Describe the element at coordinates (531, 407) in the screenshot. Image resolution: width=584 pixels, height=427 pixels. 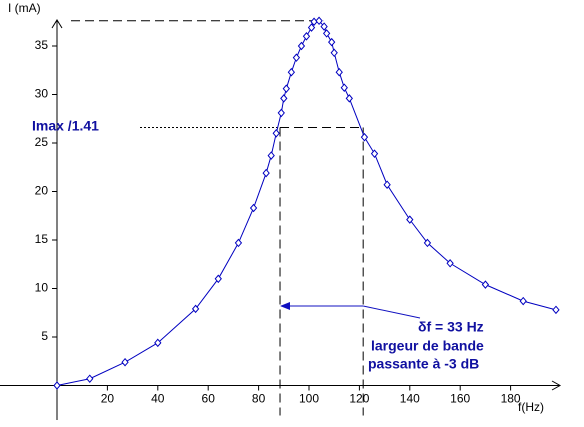
I see `x-axis-label: f(Hz)` at that location.